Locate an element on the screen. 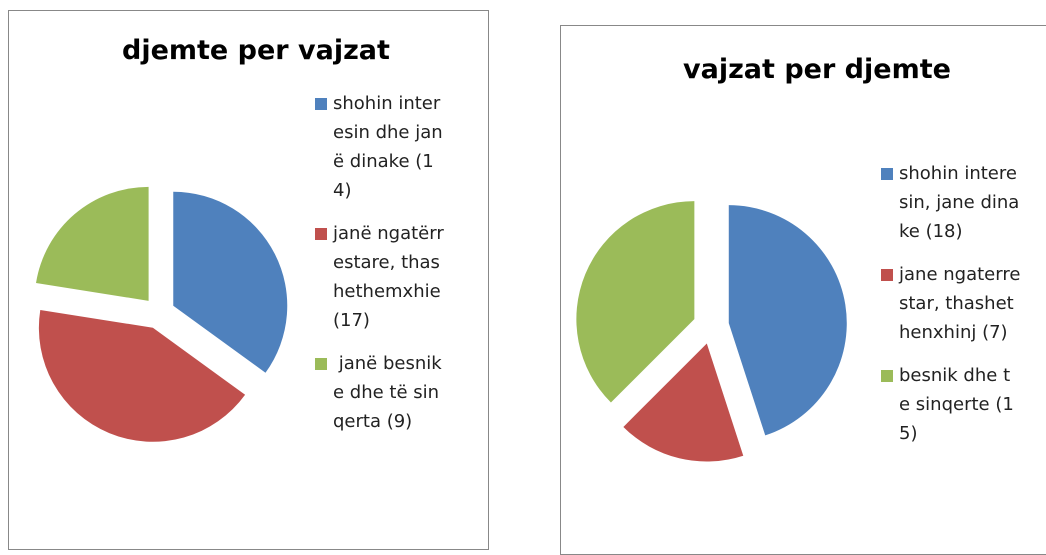 The image size is (1046, 555). legend-item: shohin interesin, jane dinake (18) is located at coordinates (951, 202).